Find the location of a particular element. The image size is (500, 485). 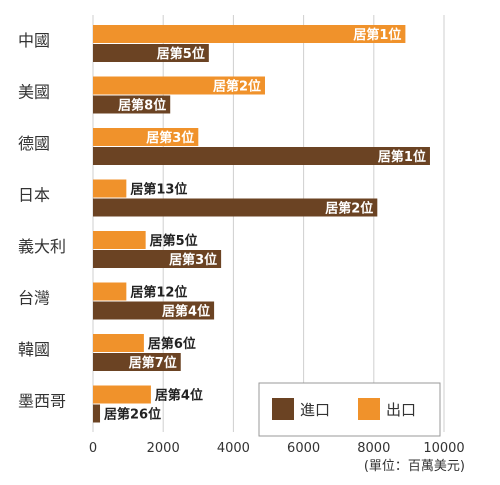

legend: 進口 出口 is located at coordinates (349, 409).